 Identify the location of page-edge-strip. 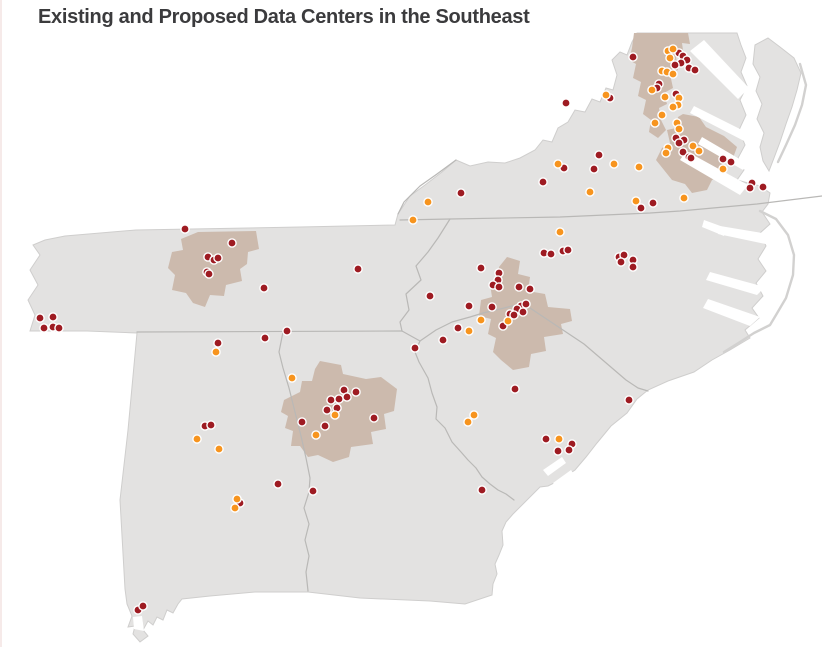
(1, 323).